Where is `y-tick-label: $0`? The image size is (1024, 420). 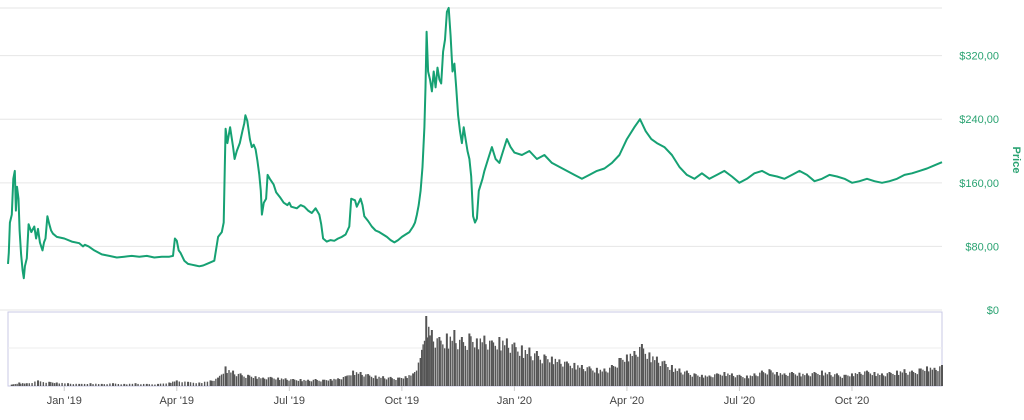
y-tick-label: $0 is located at coordinates (993, 311).